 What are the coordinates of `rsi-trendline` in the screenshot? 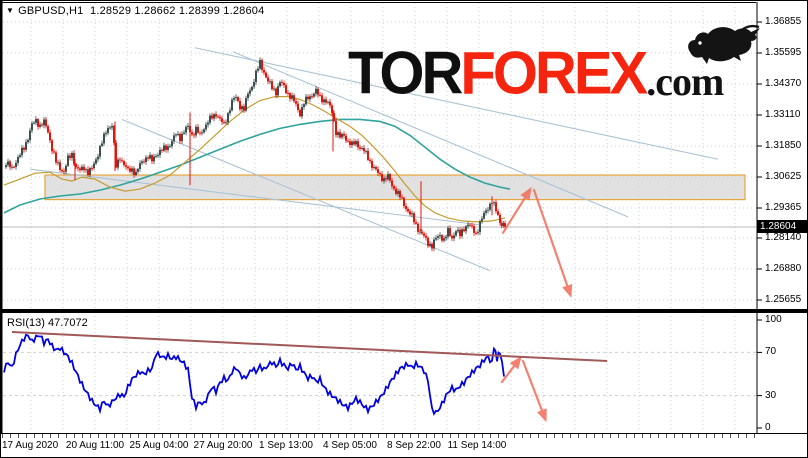 It's located at (309, 346).